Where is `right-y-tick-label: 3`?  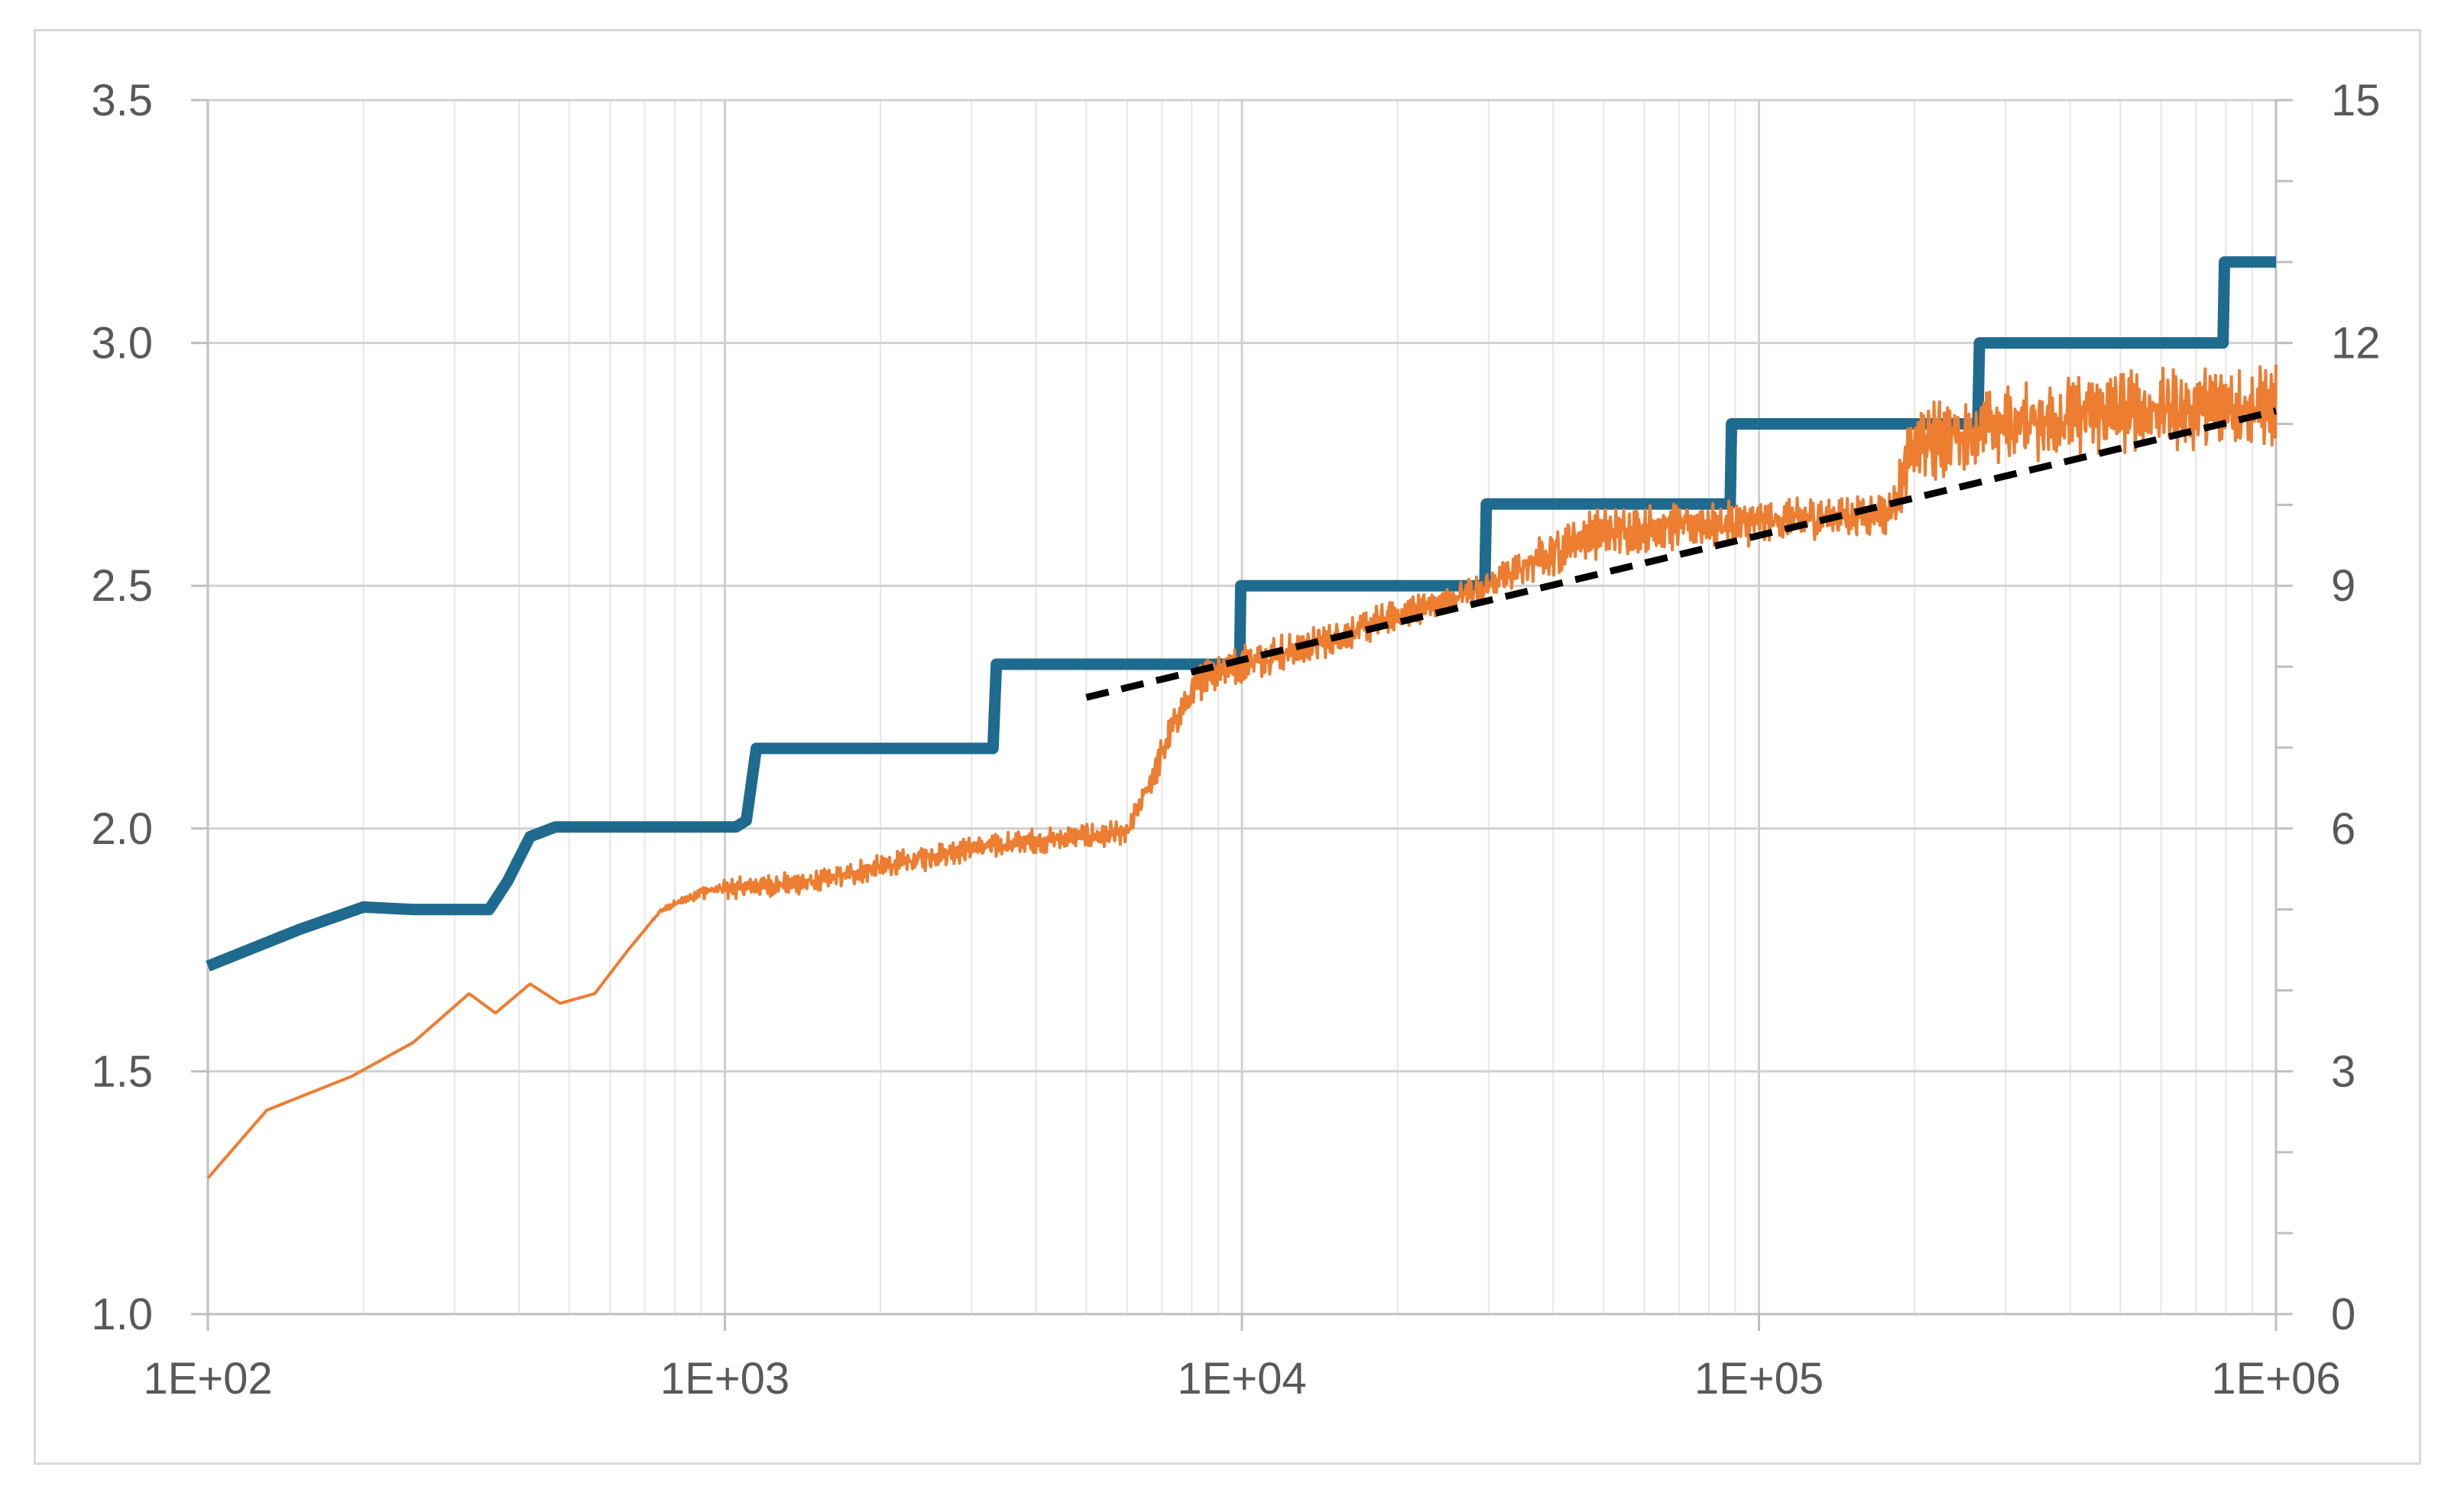
right-y-tick-label: 3 is located at coordinates (2343, 1071).